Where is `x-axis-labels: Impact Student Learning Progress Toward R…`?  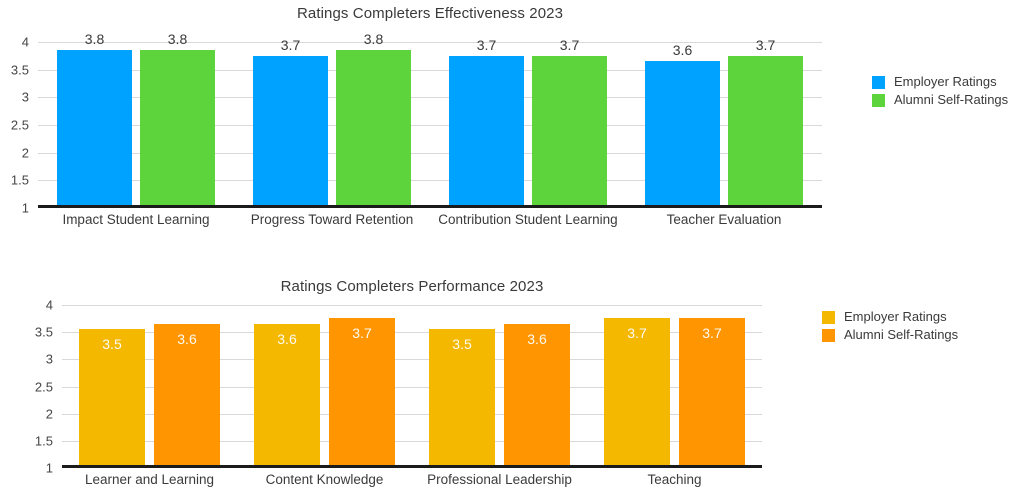
x-axis-labels: Impact Student Learning Progress Toward R… is located at coordinates (430, 219).